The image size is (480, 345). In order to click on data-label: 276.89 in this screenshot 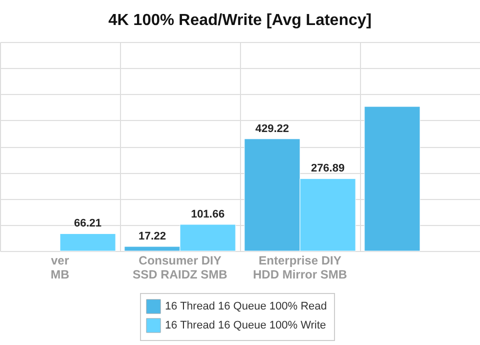, I will do `click(327, 168)`.